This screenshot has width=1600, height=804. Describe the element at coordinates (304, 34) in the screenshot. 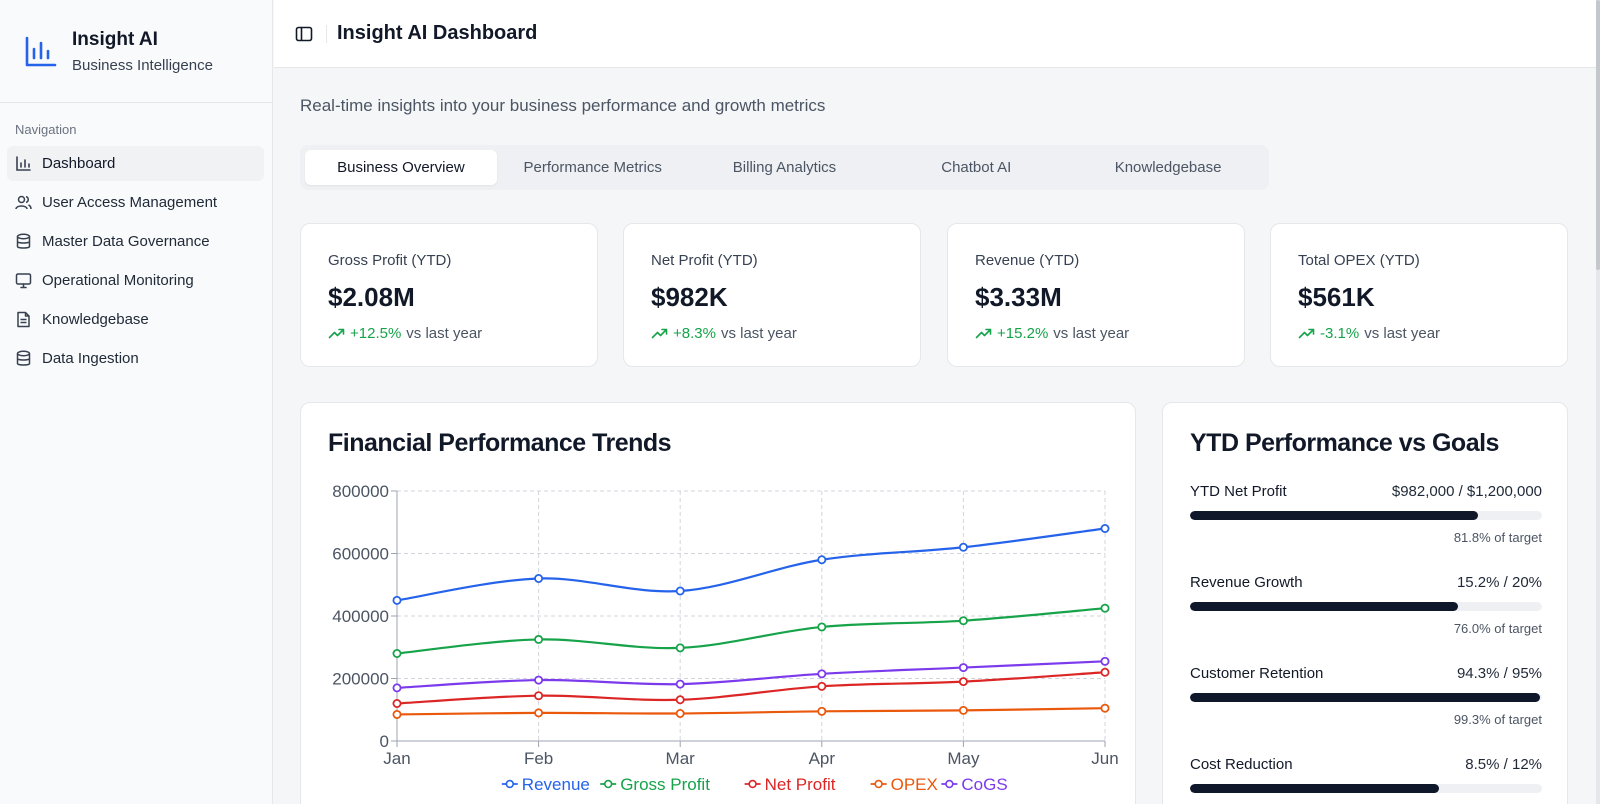

I see `sidebar-toggle-icon` at that location.